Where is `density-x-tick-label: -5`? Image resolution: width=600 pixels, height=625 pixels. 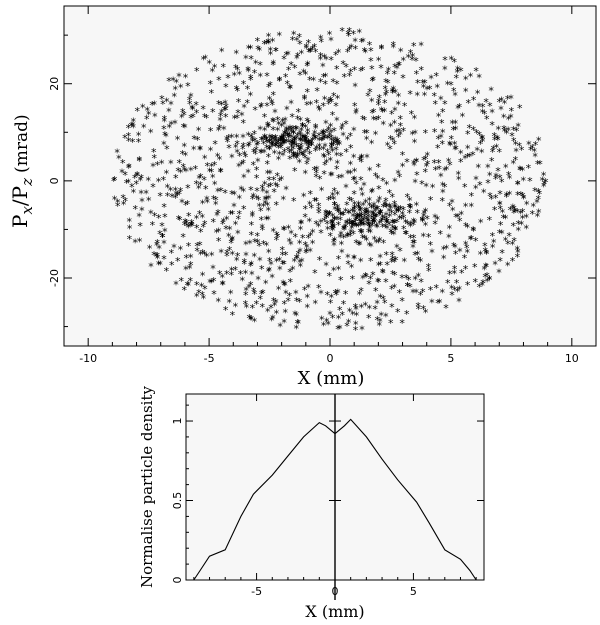
density-x-tick-label: -5 is located at coordinates (256, 591).